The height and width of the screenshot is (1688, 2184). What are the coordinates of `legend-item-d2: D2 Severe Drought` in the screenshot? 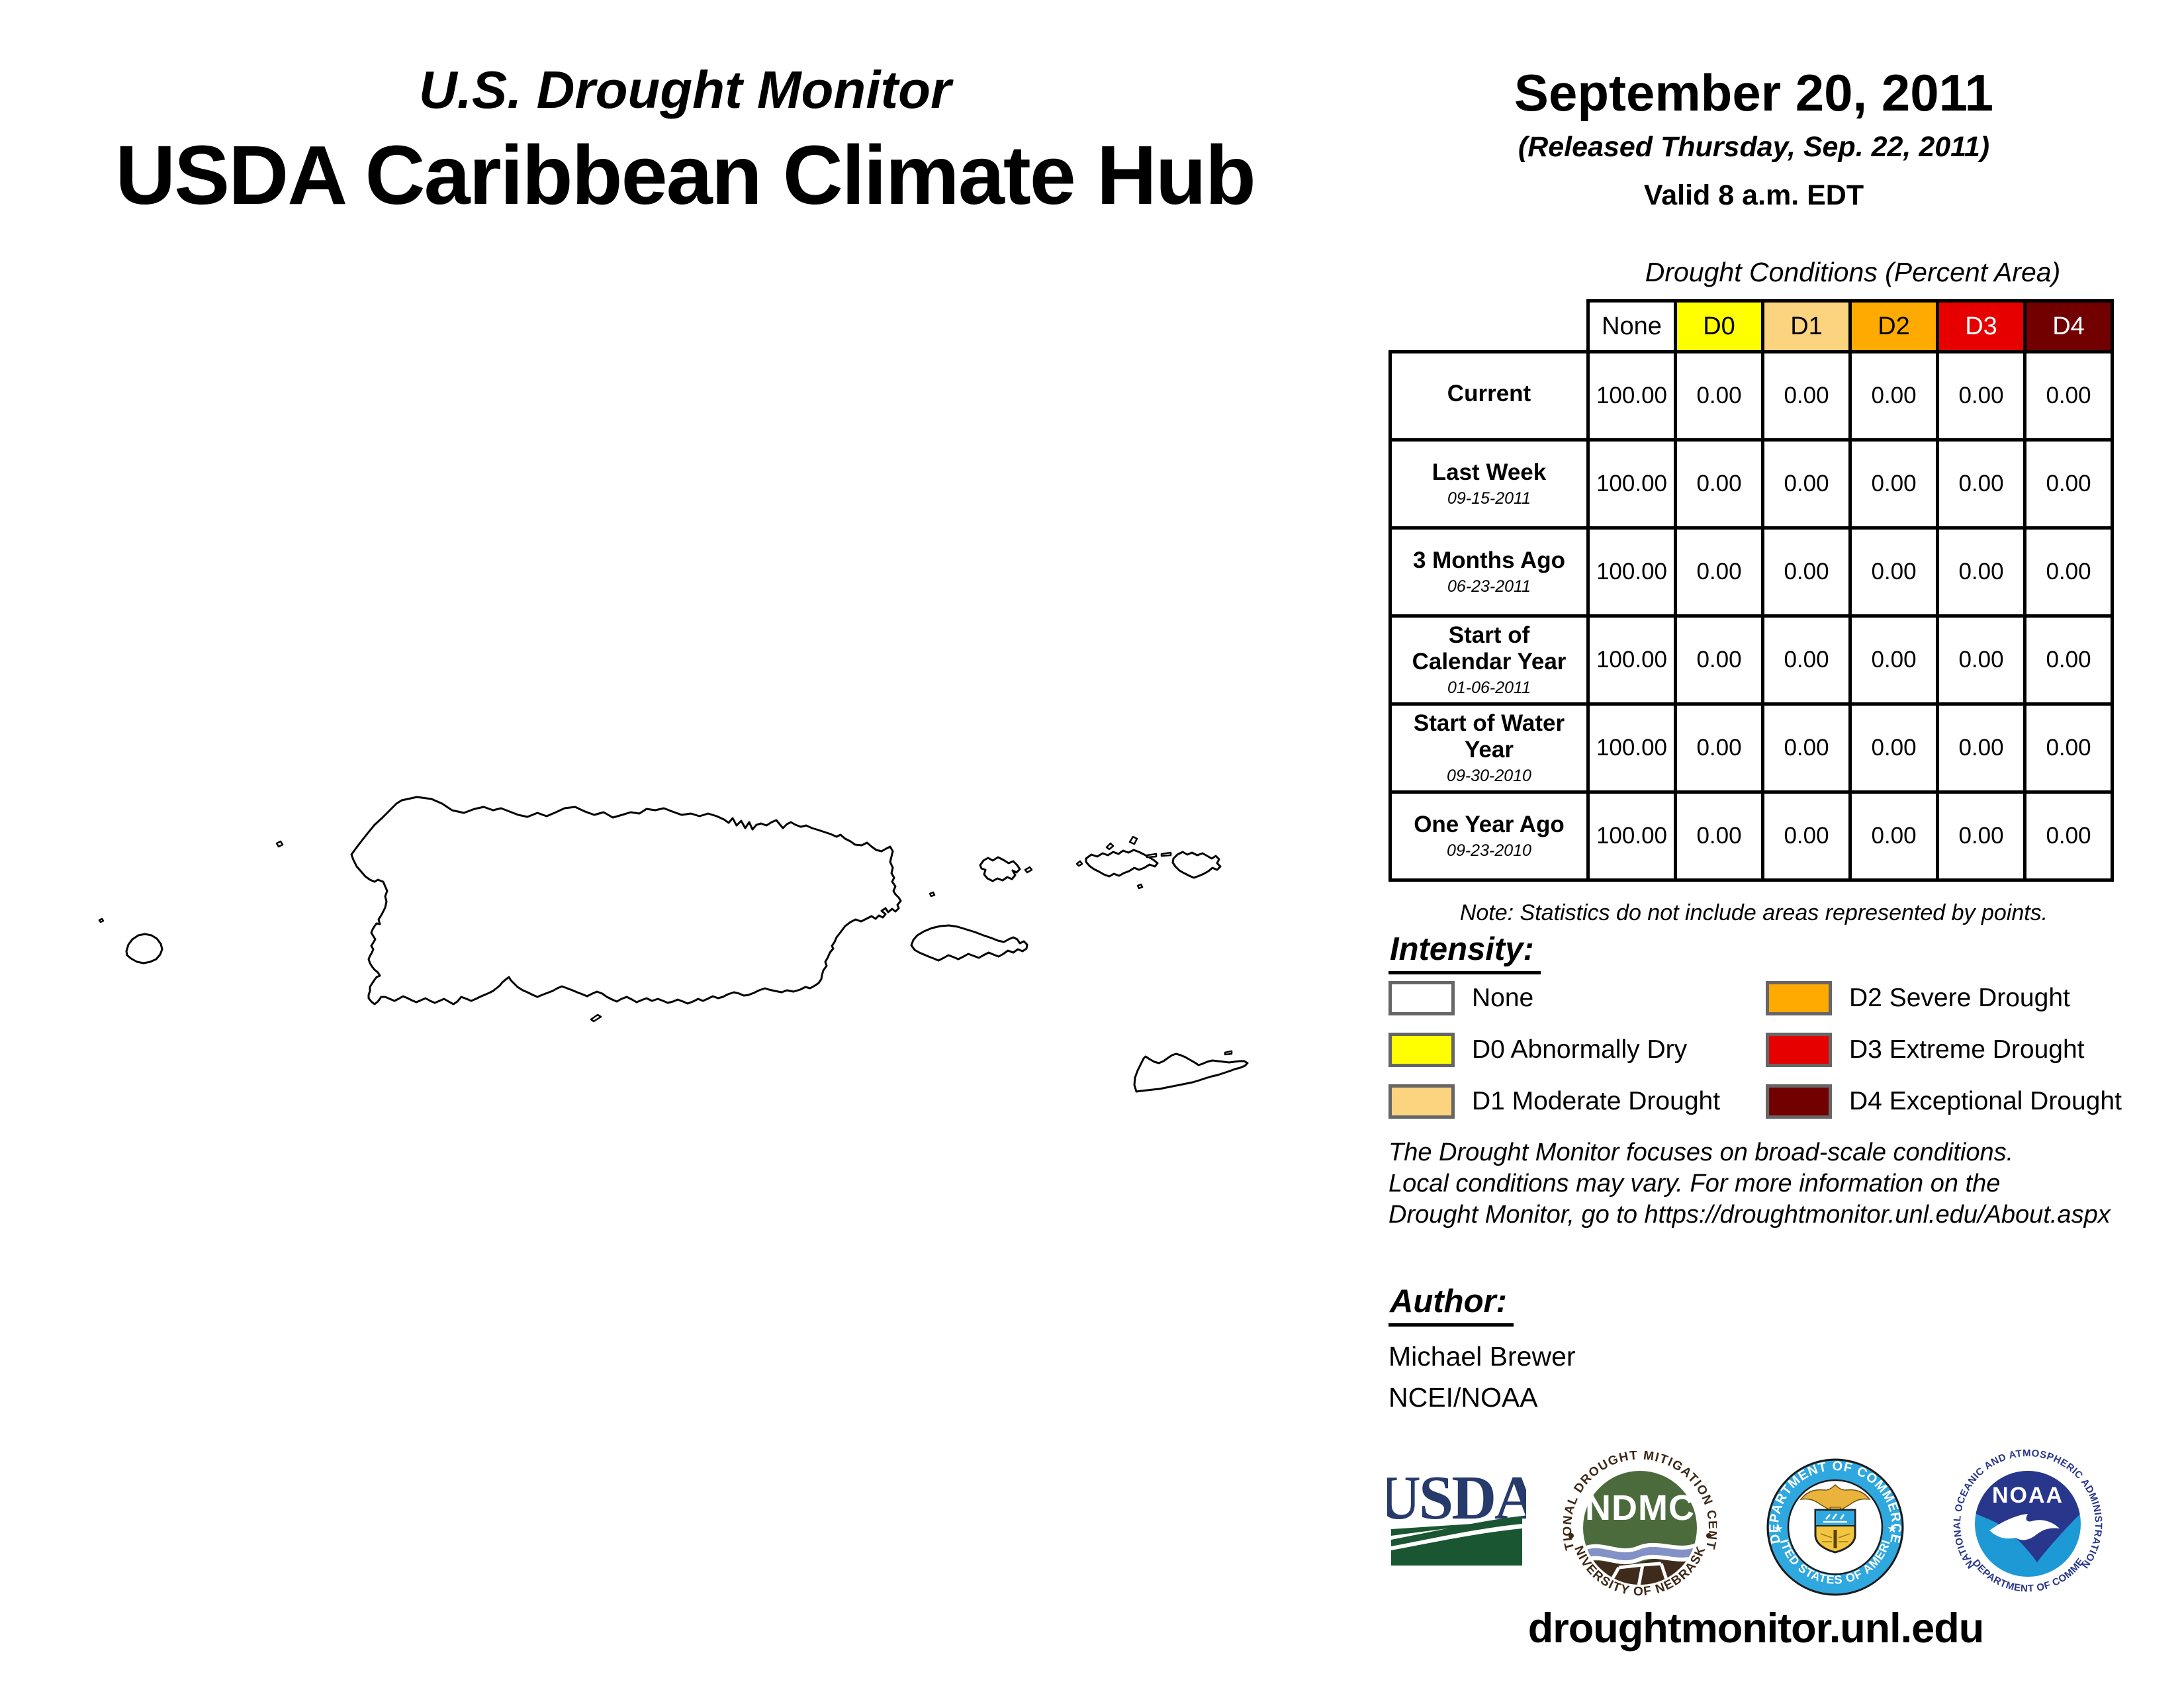 It's located at (1944, 998).